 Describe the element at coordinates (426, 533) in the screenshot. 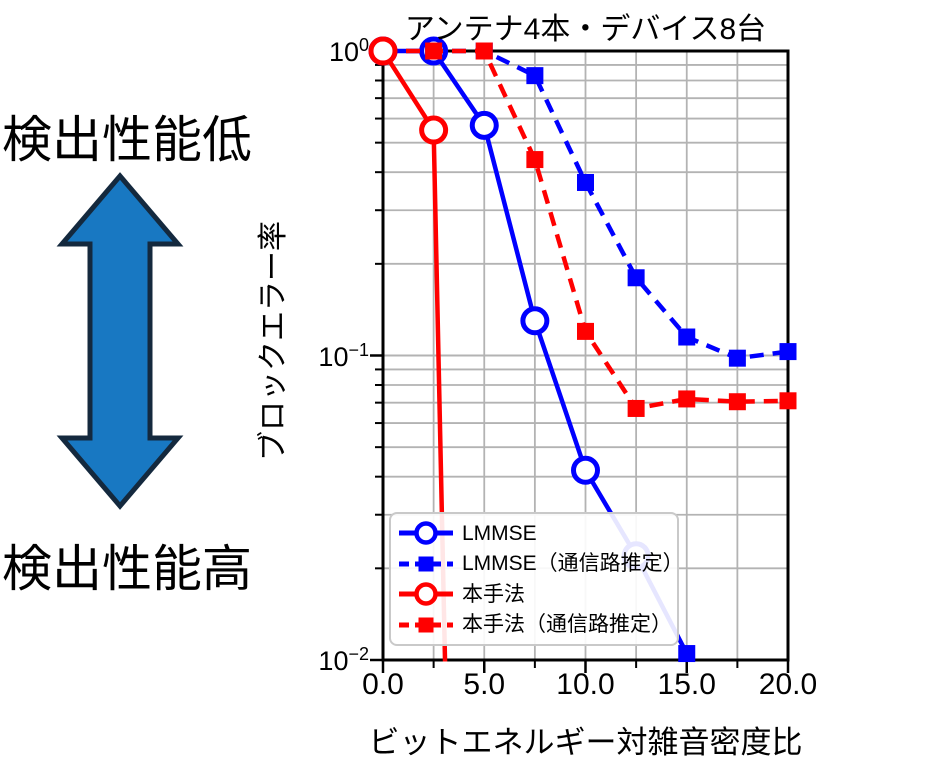

I see `legend-marker-lmmse-icon` at that location.